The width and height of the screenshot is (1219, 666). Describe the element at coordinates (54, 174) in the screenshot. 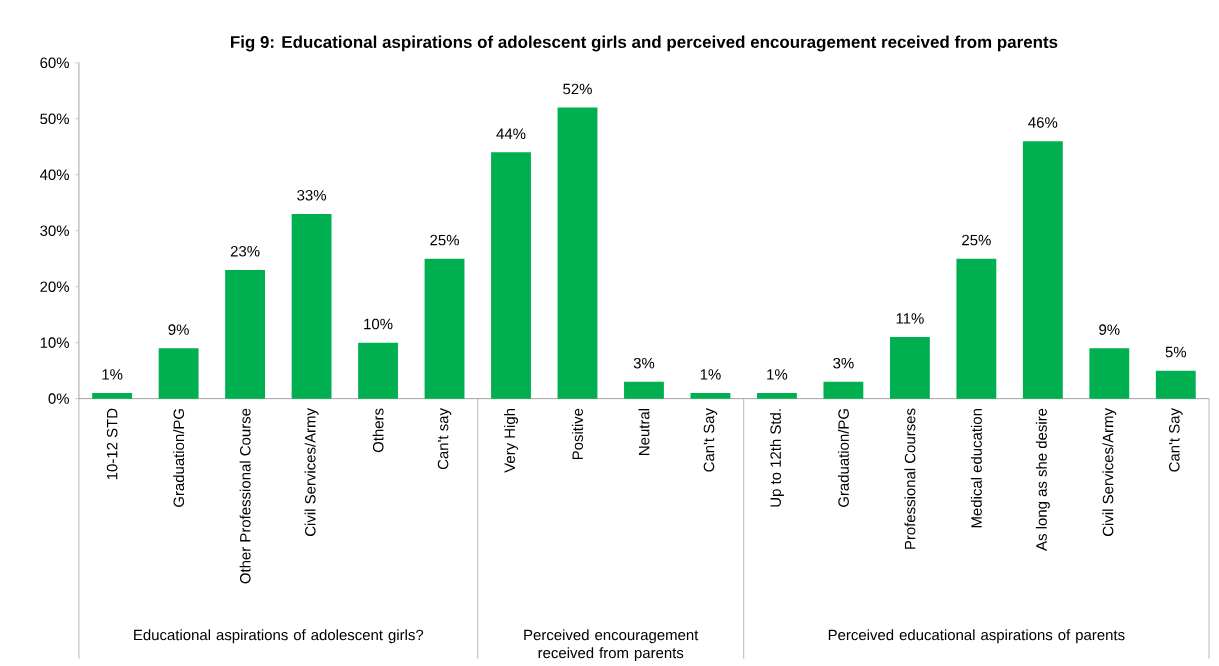

I see `y-tick-label: 40%` at that location.